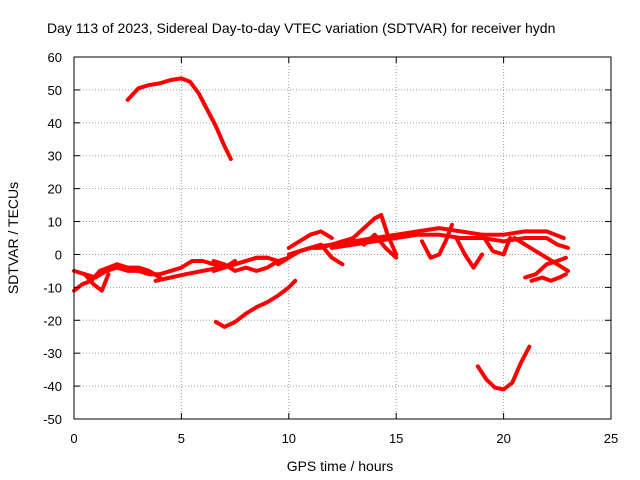 The width and height of the screenshot is (640, 480). What do you see at coordinates (58, 254) in the screenshot?
I see `y-tick-label: 0` at bounding box center [58, 254].